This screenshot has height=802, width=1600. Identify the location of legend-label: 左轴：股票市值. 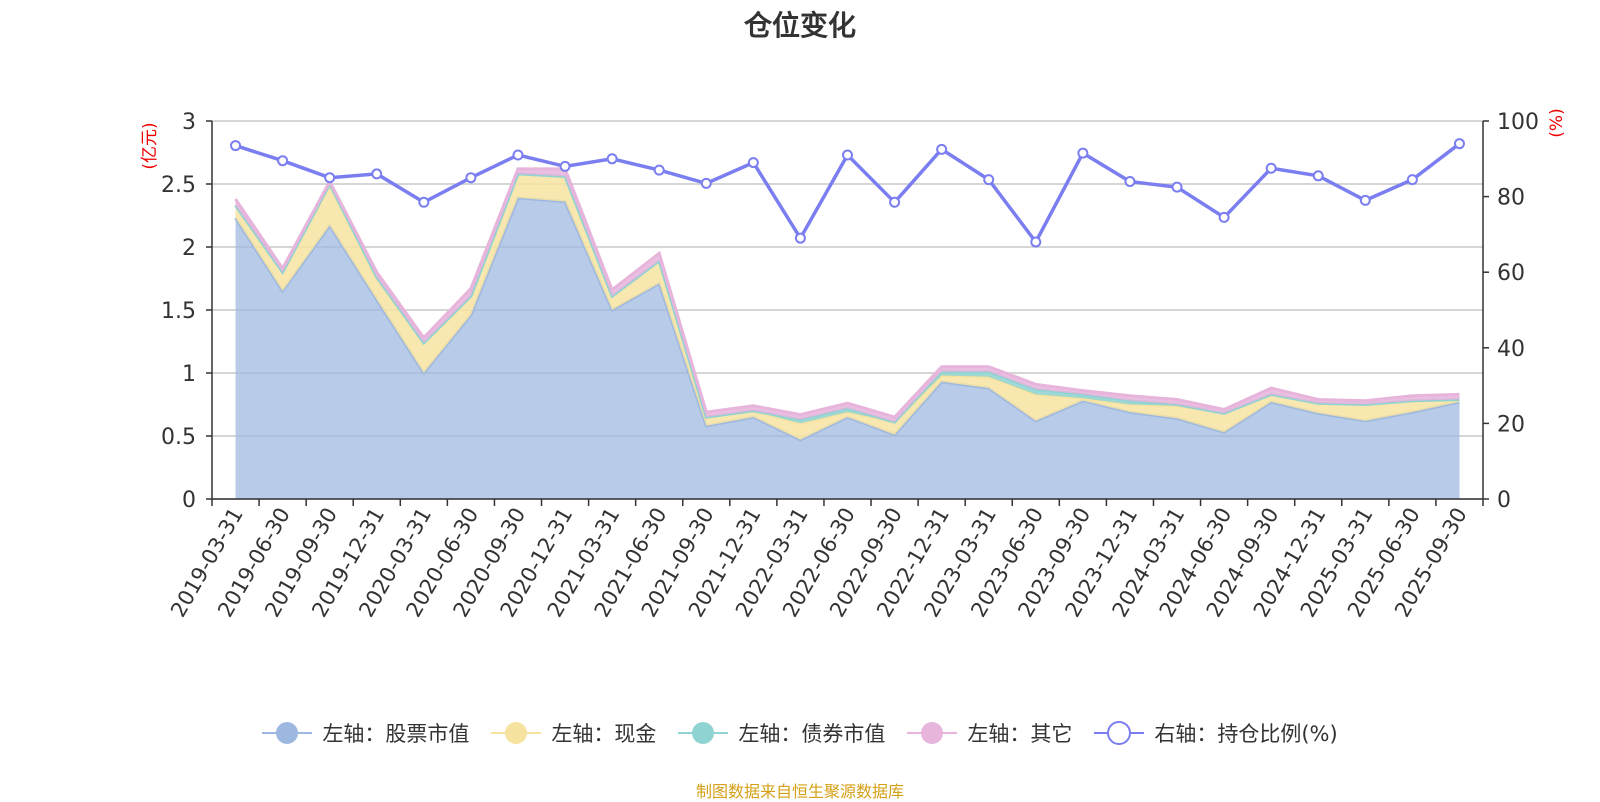
(396, 734).